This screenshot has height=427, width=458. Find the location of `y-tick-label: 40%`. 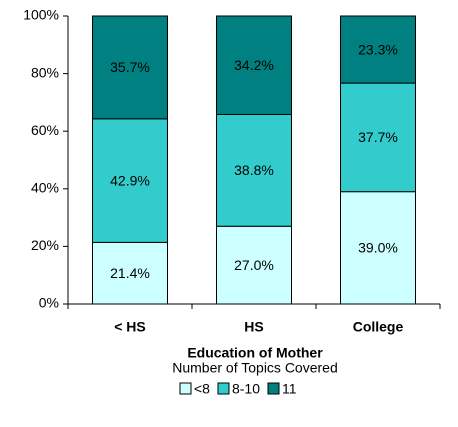

y-tick-label: 40% is located at coordinates (45, 188).